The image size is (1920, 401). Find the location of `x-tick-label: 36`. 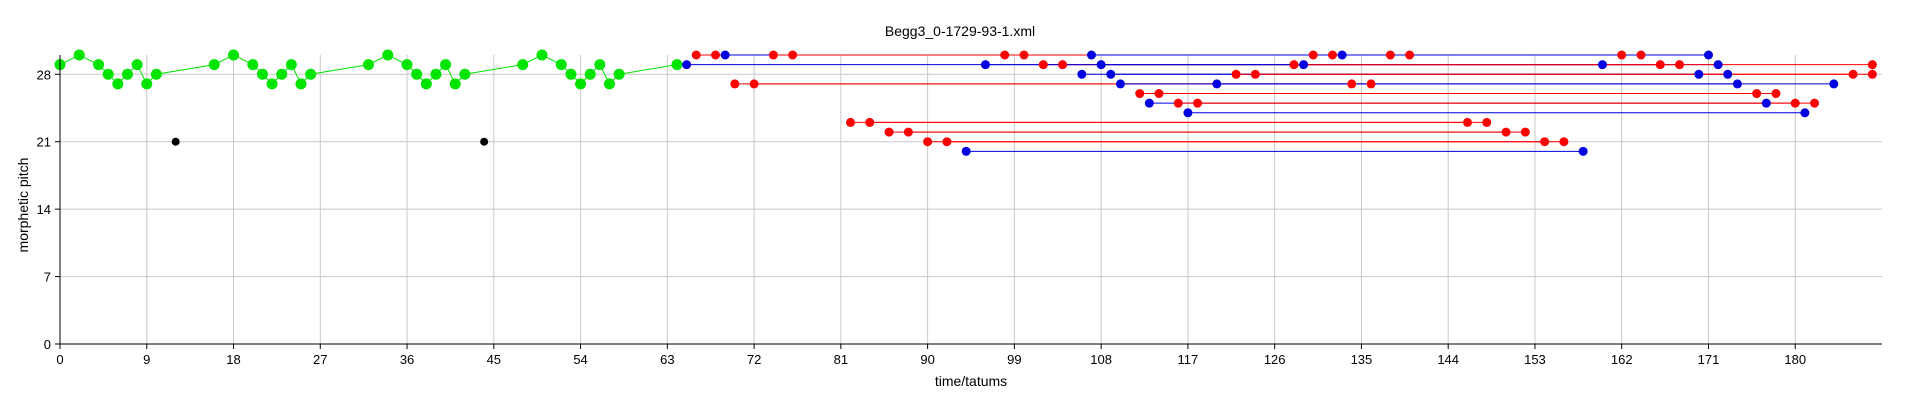

x-tick-label: 36 is located at coordinates (407, 359).